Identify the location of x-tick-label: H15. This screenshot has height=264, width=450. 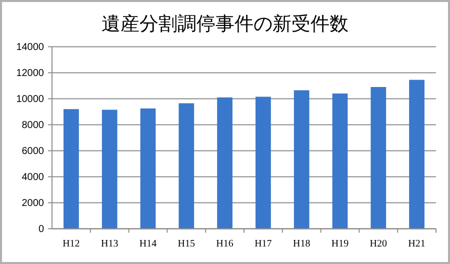
(187, 244).